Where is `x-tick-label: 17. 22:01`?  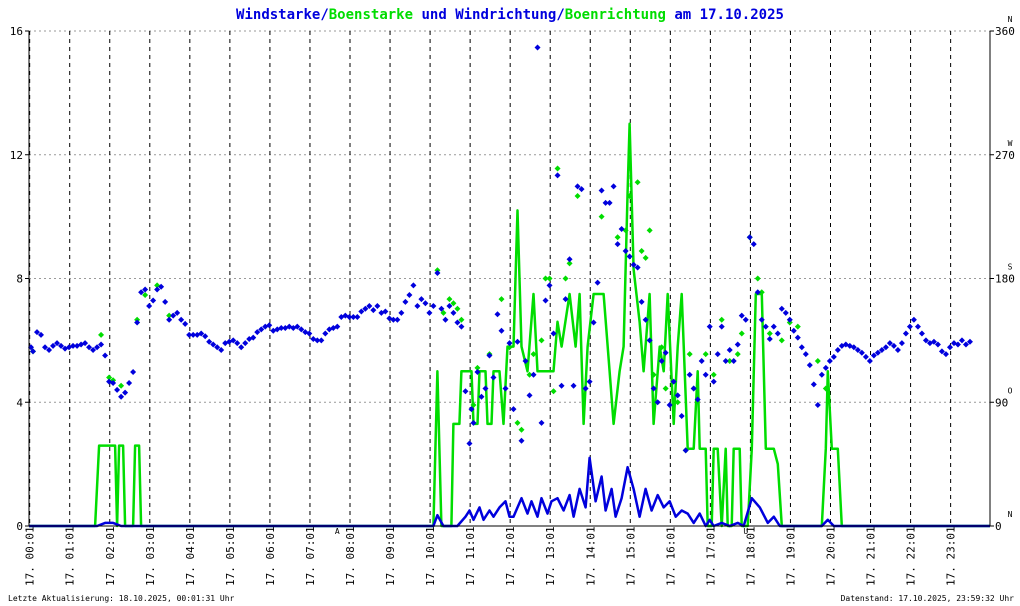 x-tick-label: 17. 22:01 is located at coordinates (911, 556).